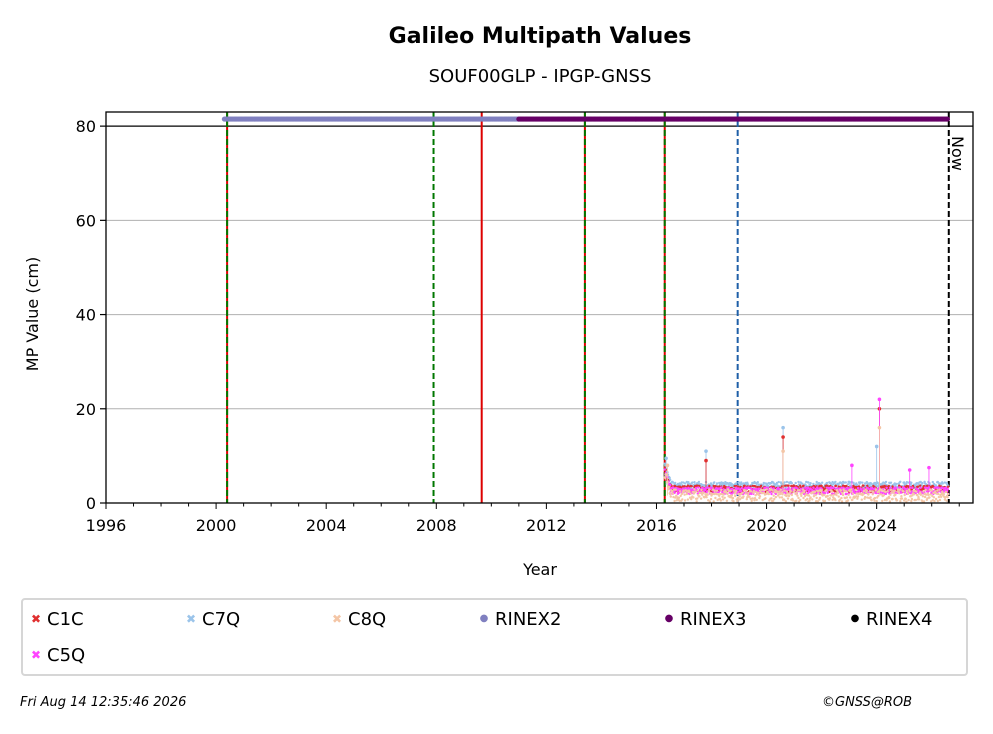 This screenshot has height=734, width=993. What do you see at coordinates (713, 619) in the screenshot?
I see `legend-label-rinex3: RINEX3` at bounding box center [713, 619].